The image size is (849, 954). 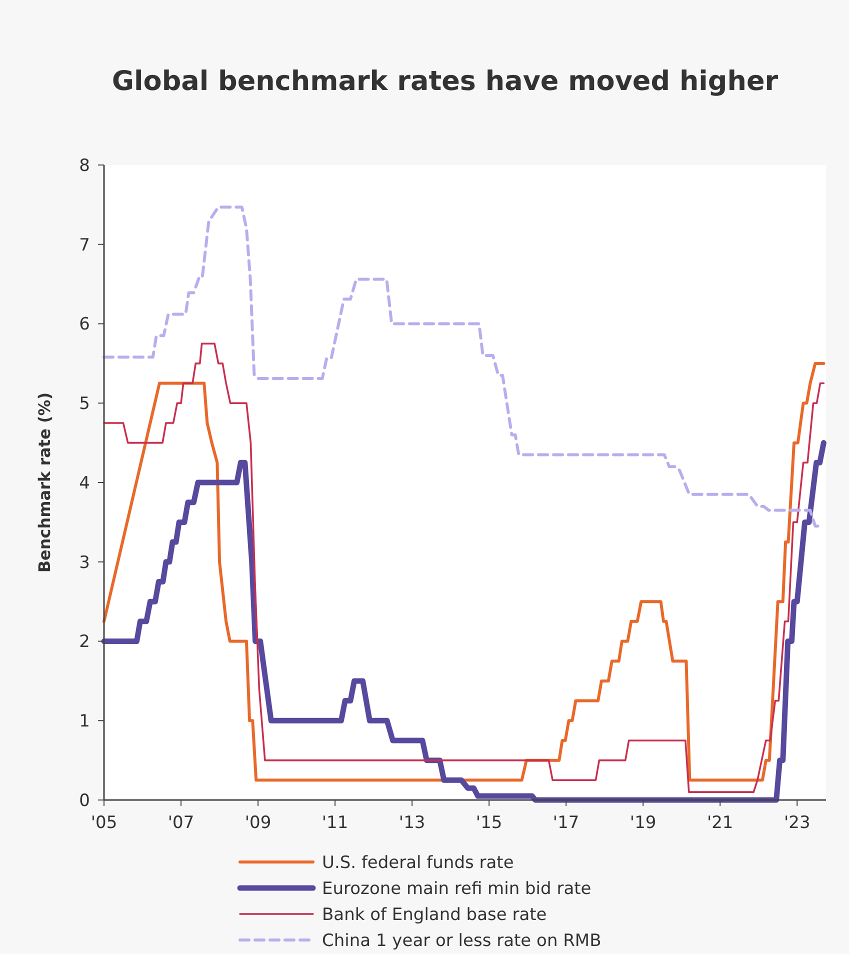 I want to click on y-tick-label: 1, so click(x=84, y=722).